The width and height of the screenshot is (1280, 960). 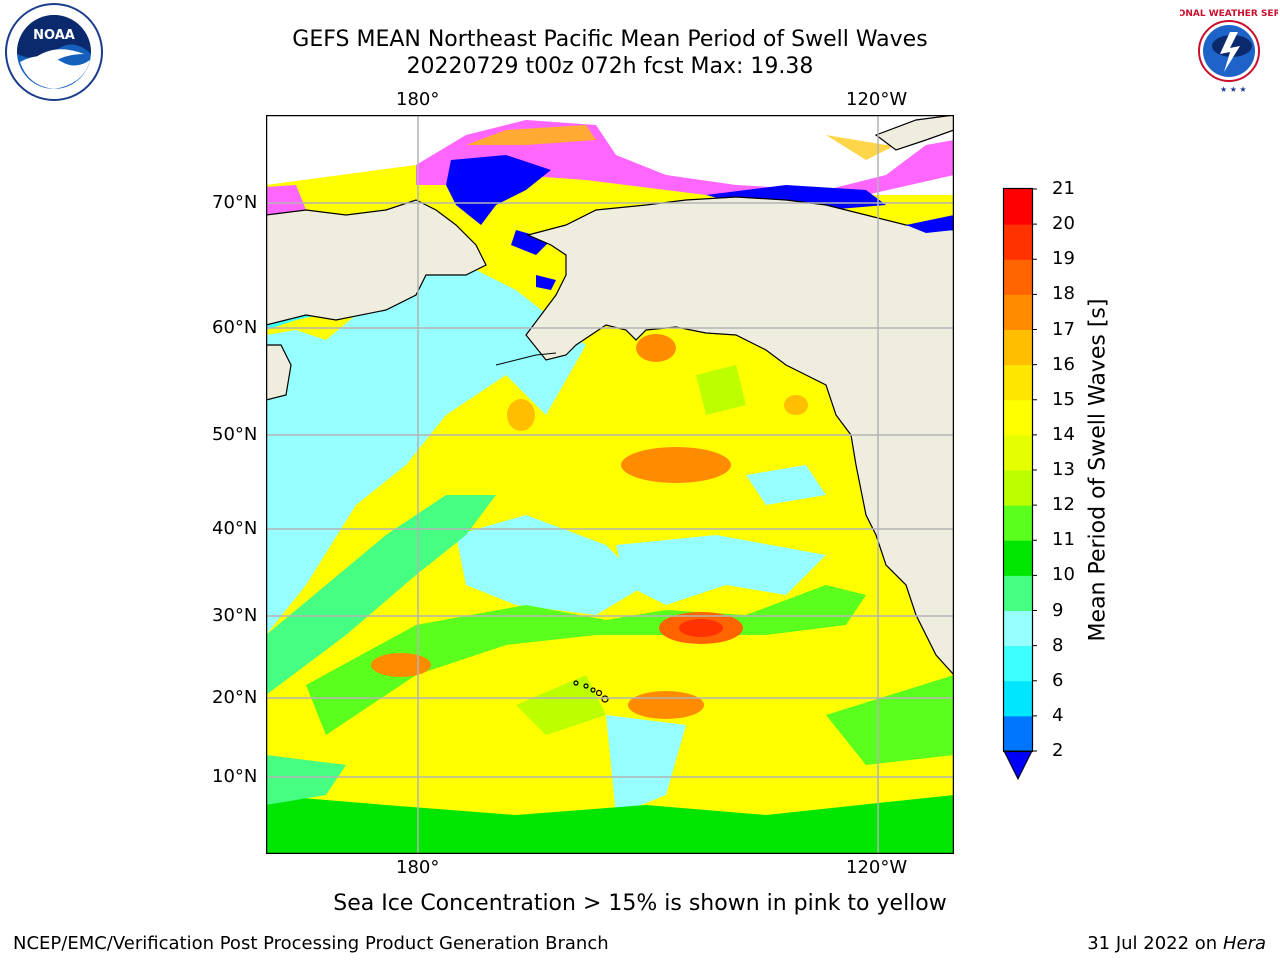 I want to click on noaa-logo: NOAA, so click(x=54, y=54).